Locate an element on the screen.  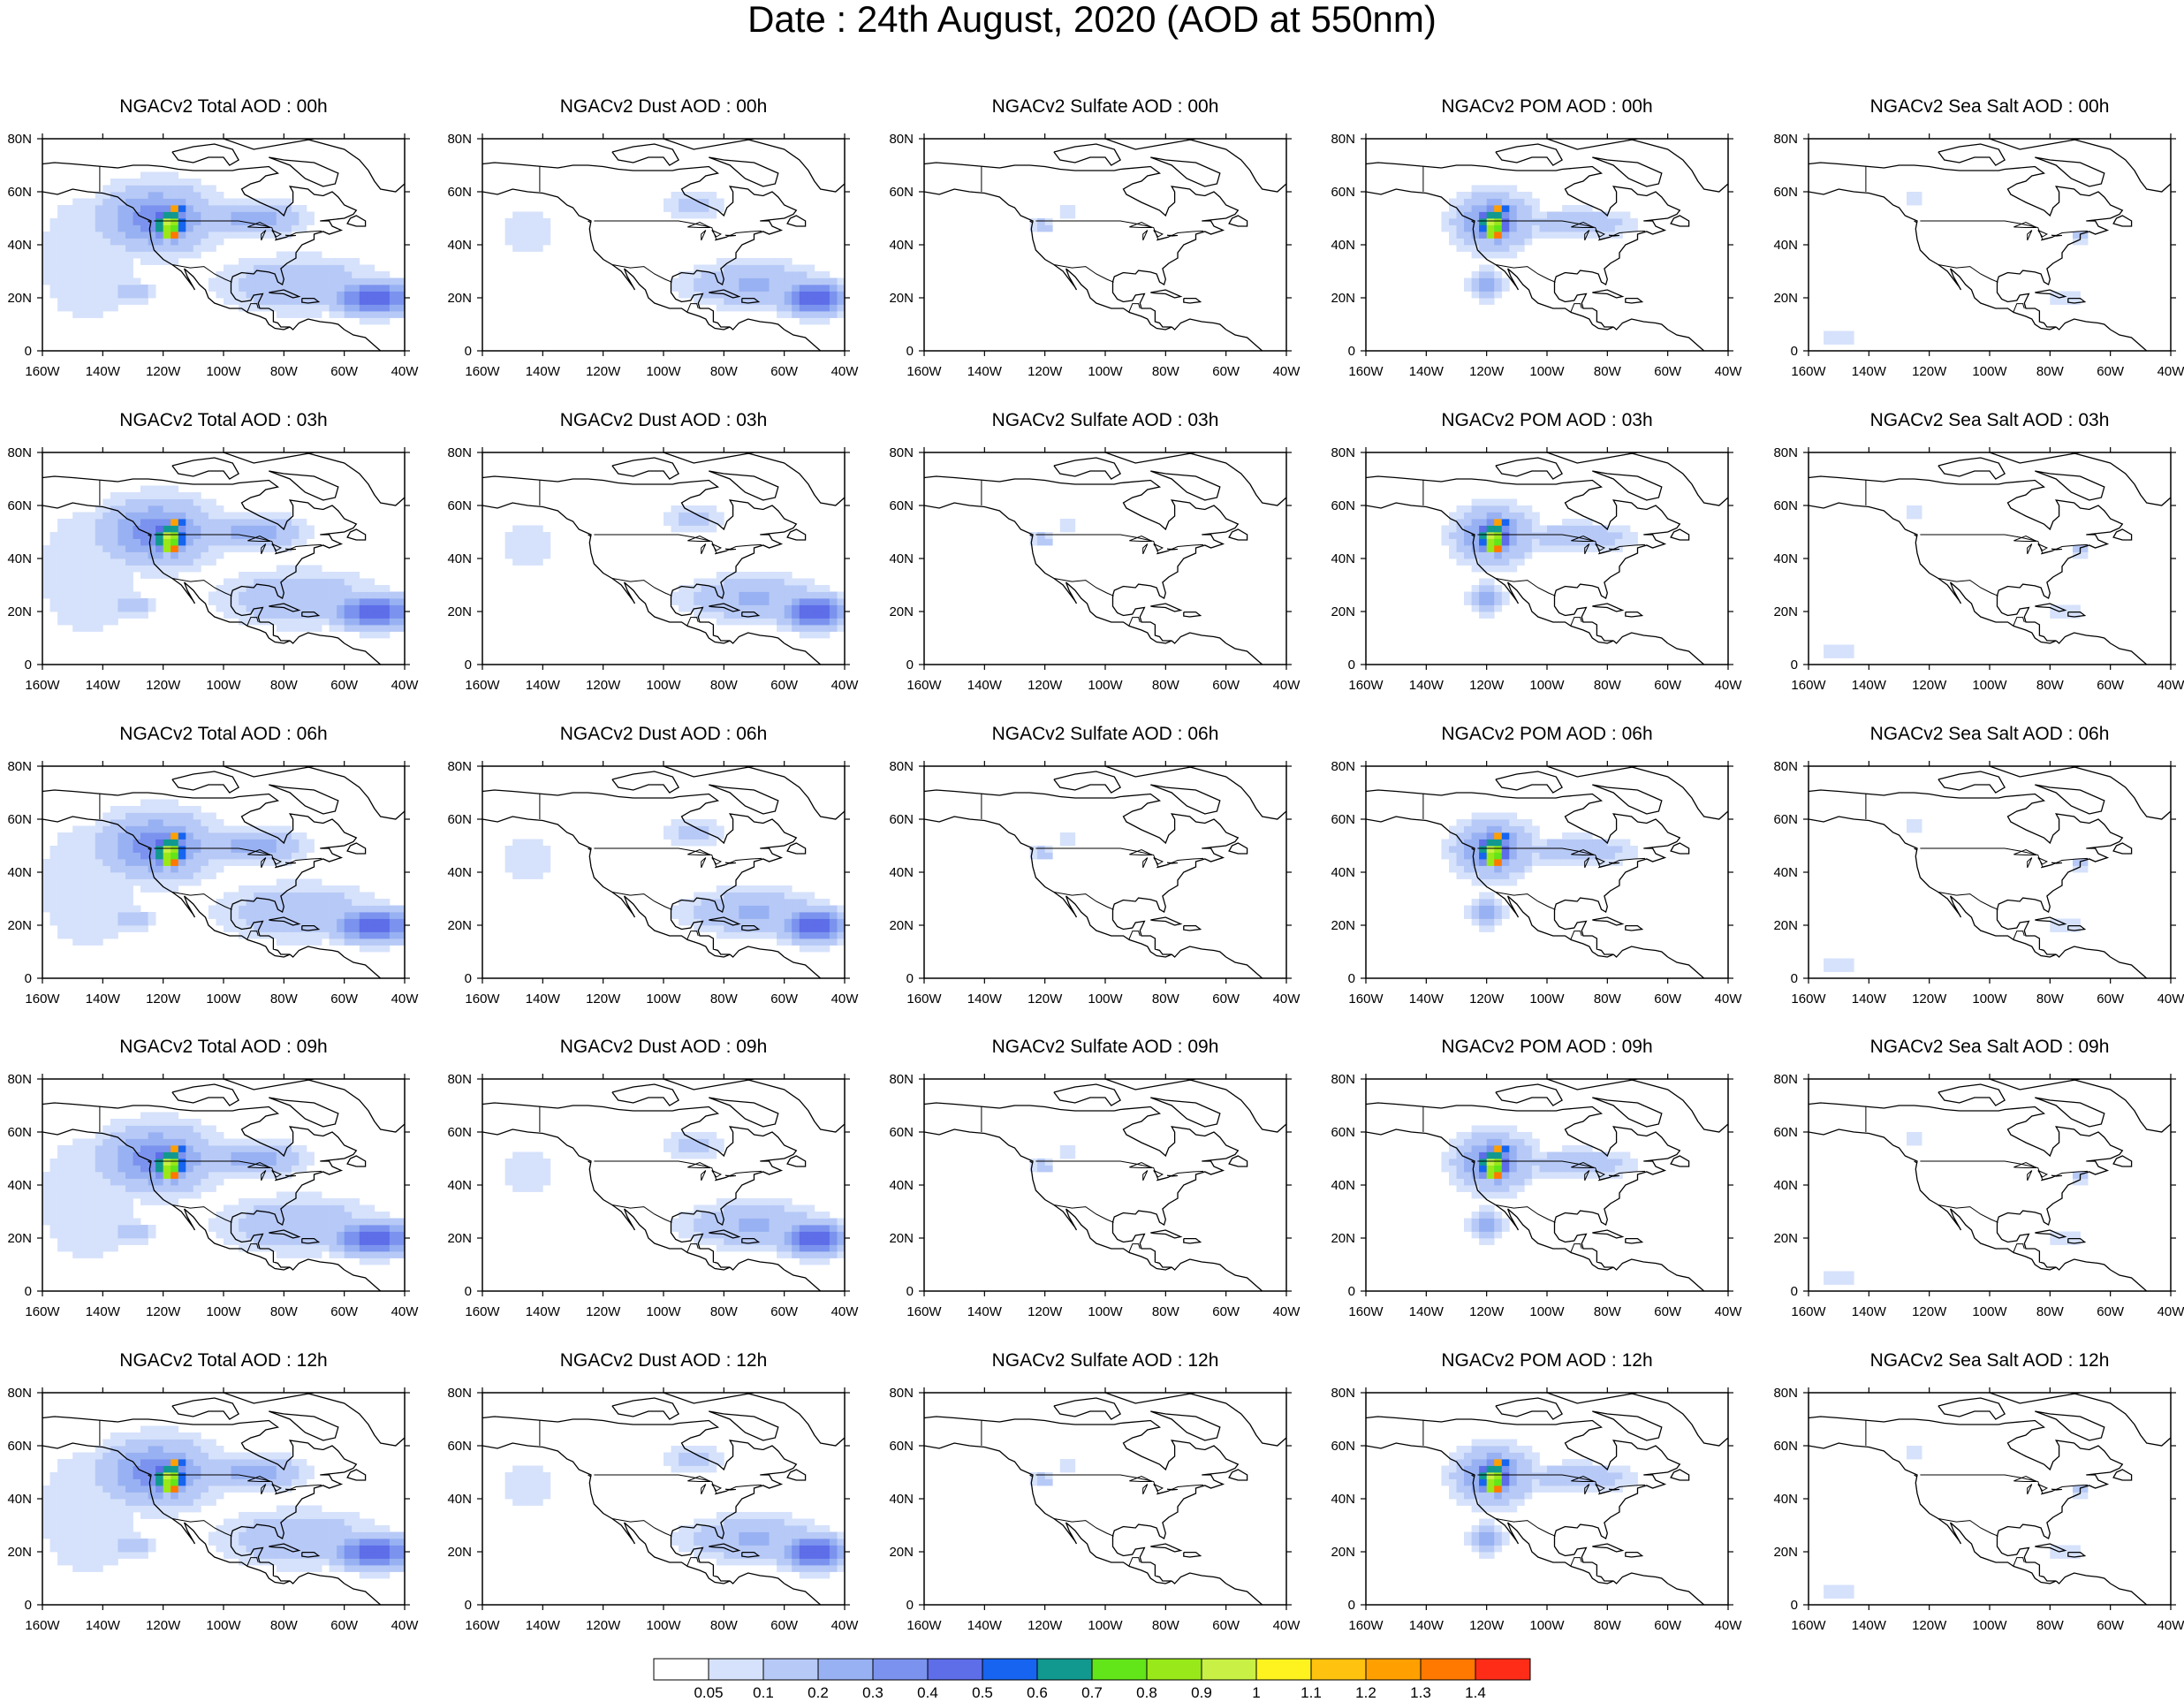
lon-tick-label: 40W is located at coordinates (1287, 999).